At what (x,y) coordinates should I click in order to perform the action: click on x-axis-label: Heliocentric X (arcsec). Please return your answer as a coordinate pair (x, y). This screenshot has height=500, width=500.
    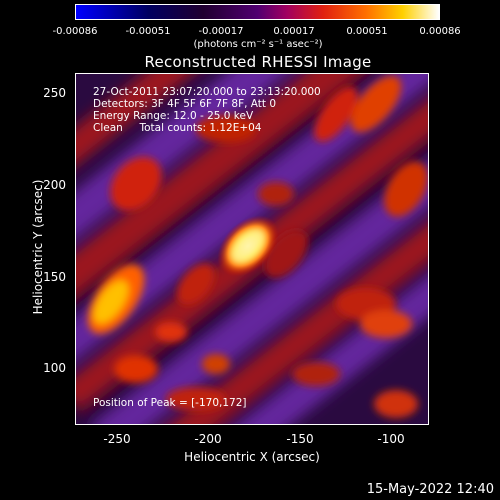
    Looking at the image, I should click on (252, 457).